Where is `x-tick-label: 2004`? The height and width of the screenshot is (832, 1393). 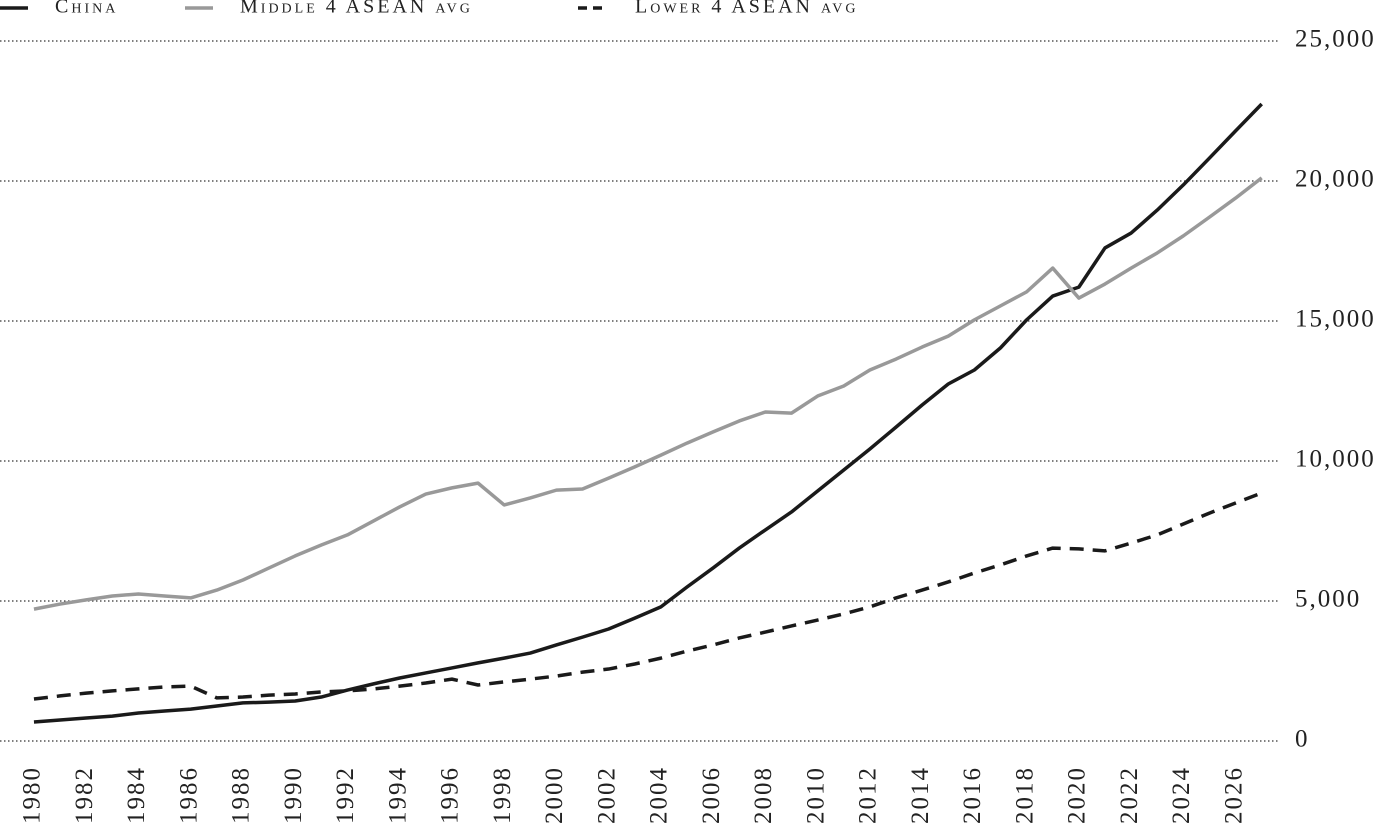
x-tick-label: 2004 is located at coordinates (659, 795).